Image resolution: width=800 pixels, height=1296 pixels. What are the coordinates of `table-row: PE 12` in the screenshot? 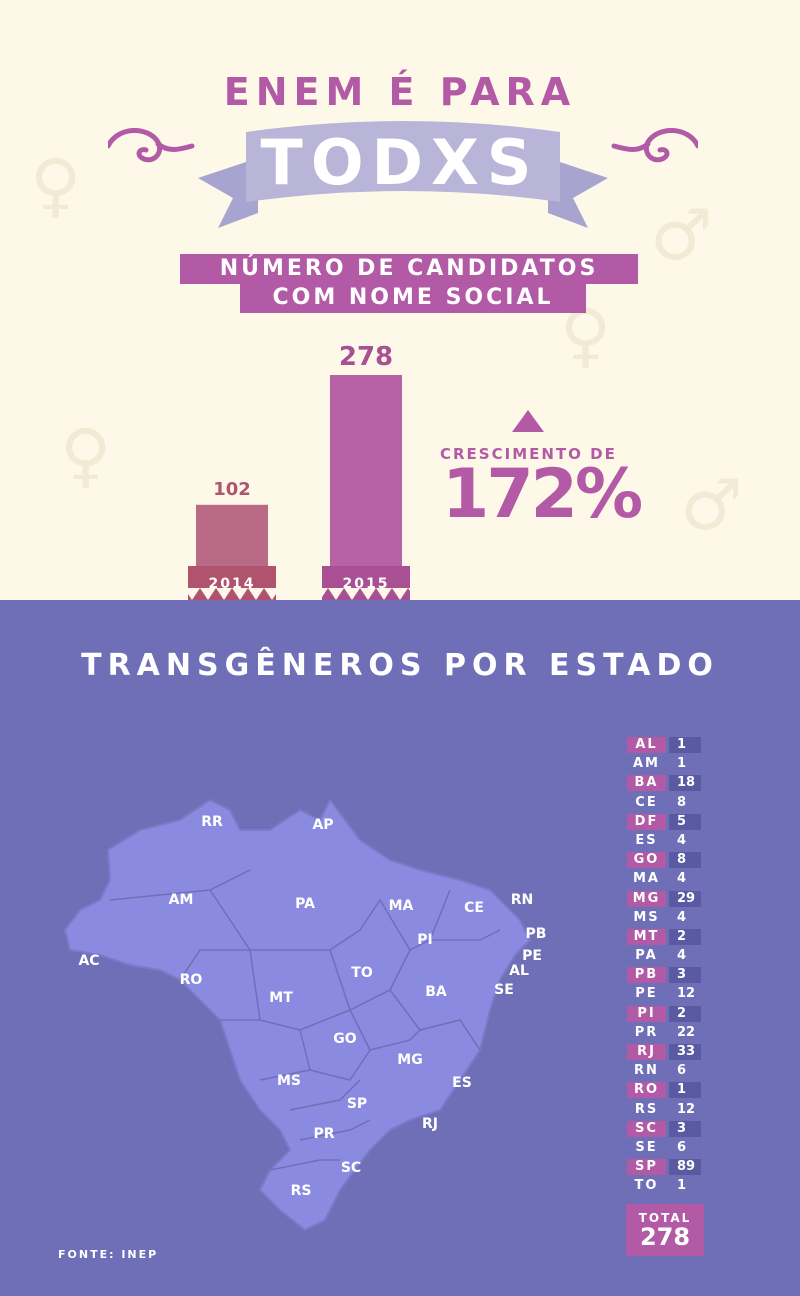 It's located at (664, 995).